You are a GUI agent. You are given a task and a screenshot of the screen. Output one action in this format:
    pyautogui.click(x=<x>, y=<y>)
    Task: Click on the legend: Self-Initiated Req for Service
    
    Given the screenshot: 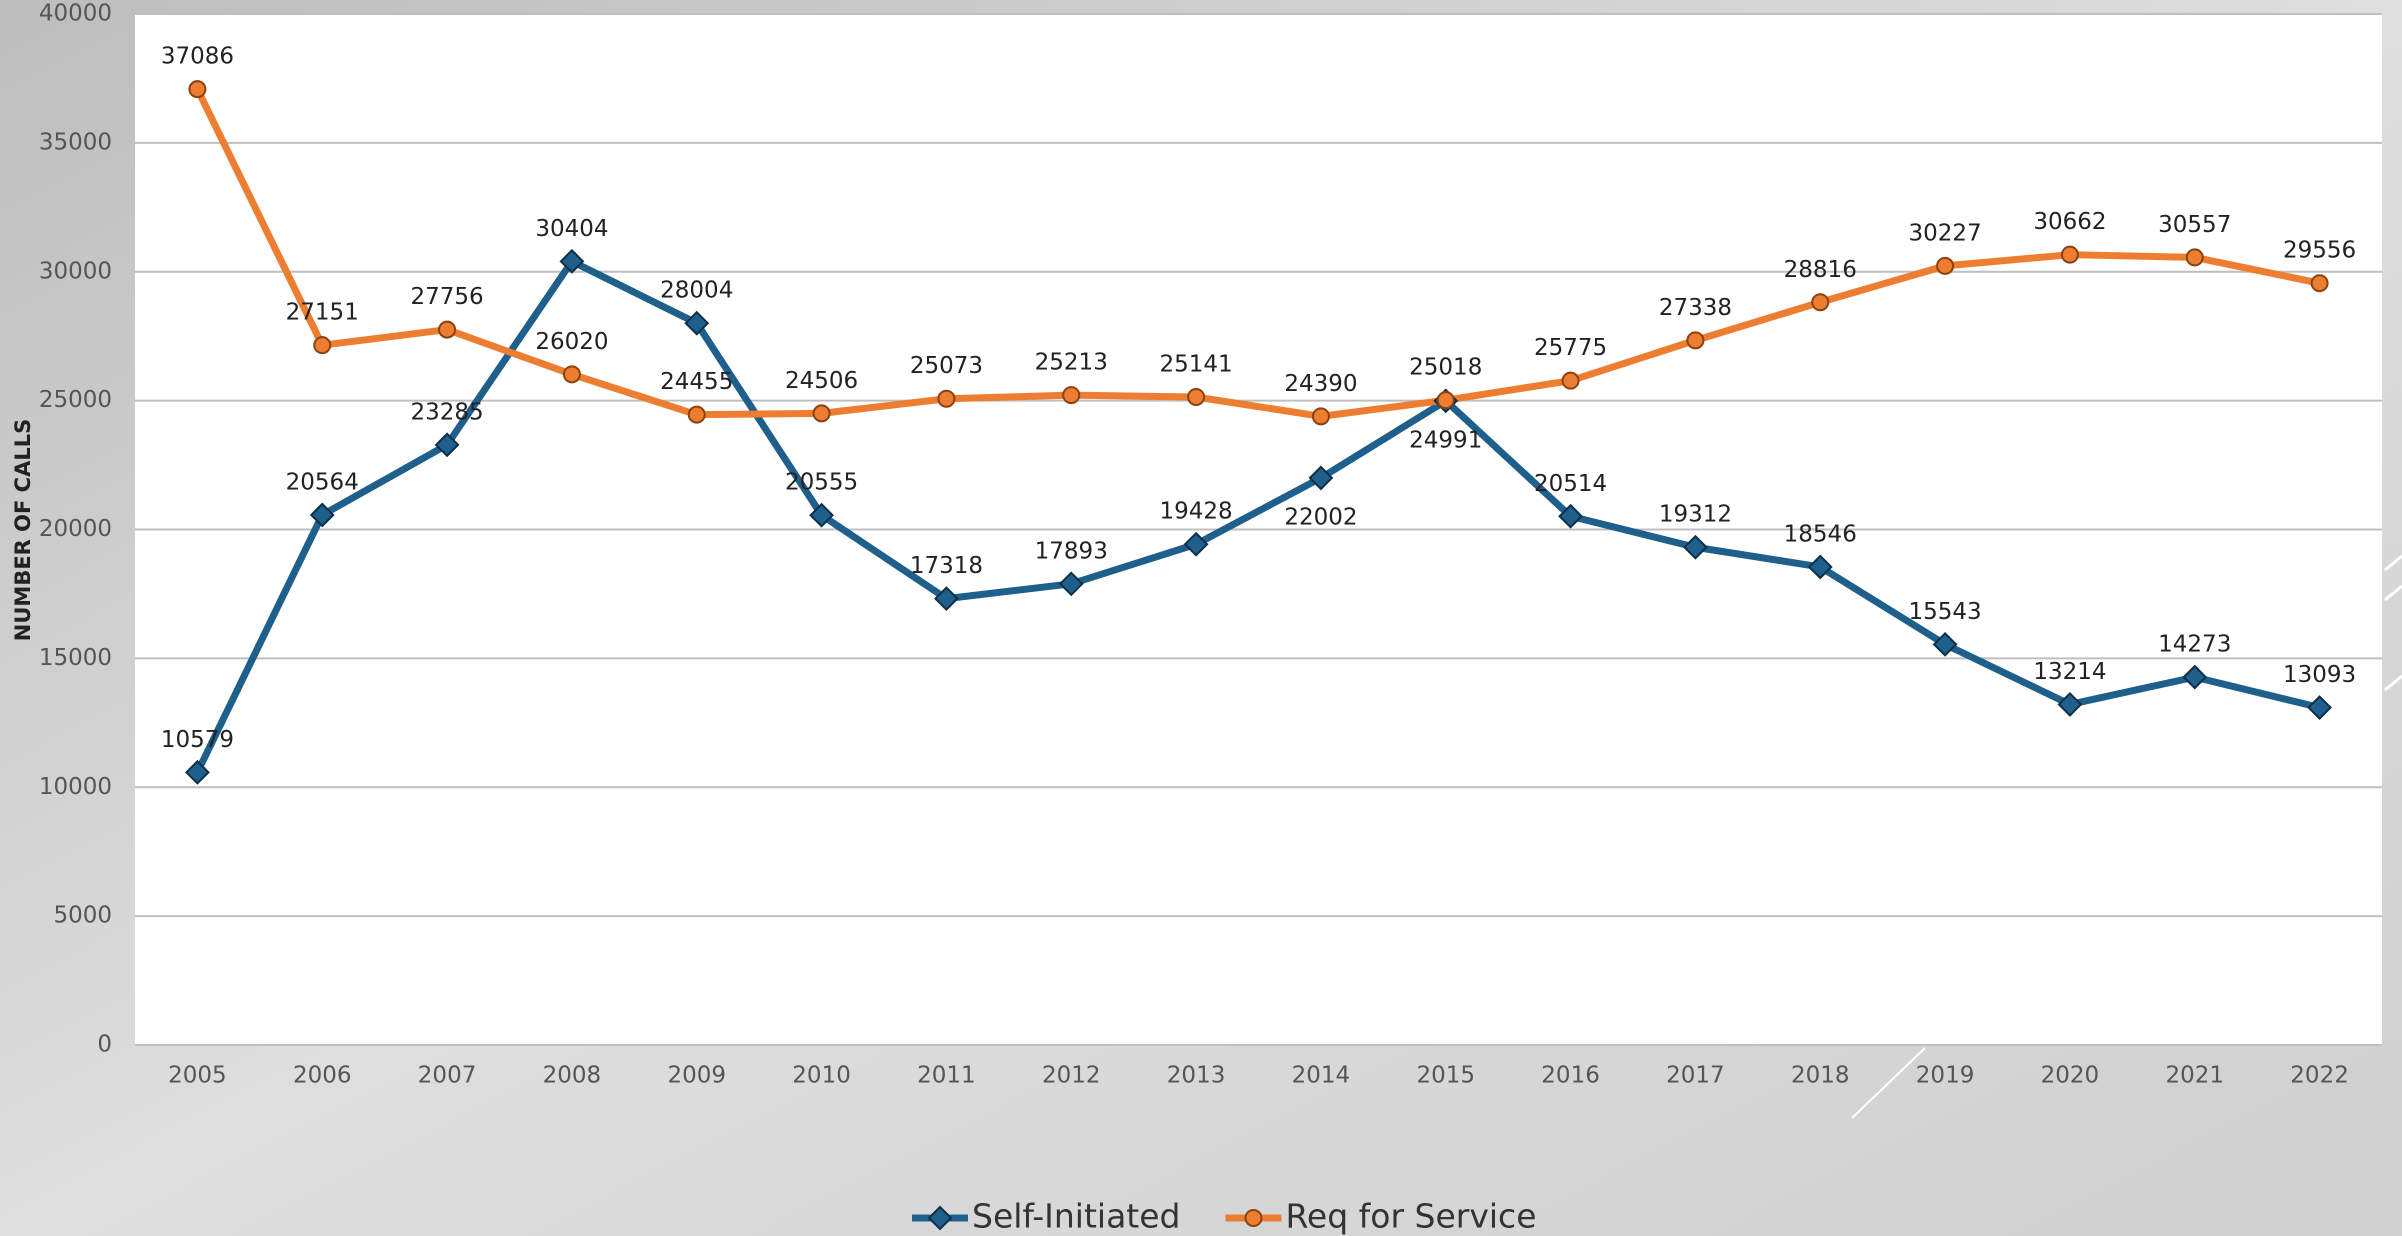 What is the action you would take?
    pyautogui.click(x=1224, y=1216)
    